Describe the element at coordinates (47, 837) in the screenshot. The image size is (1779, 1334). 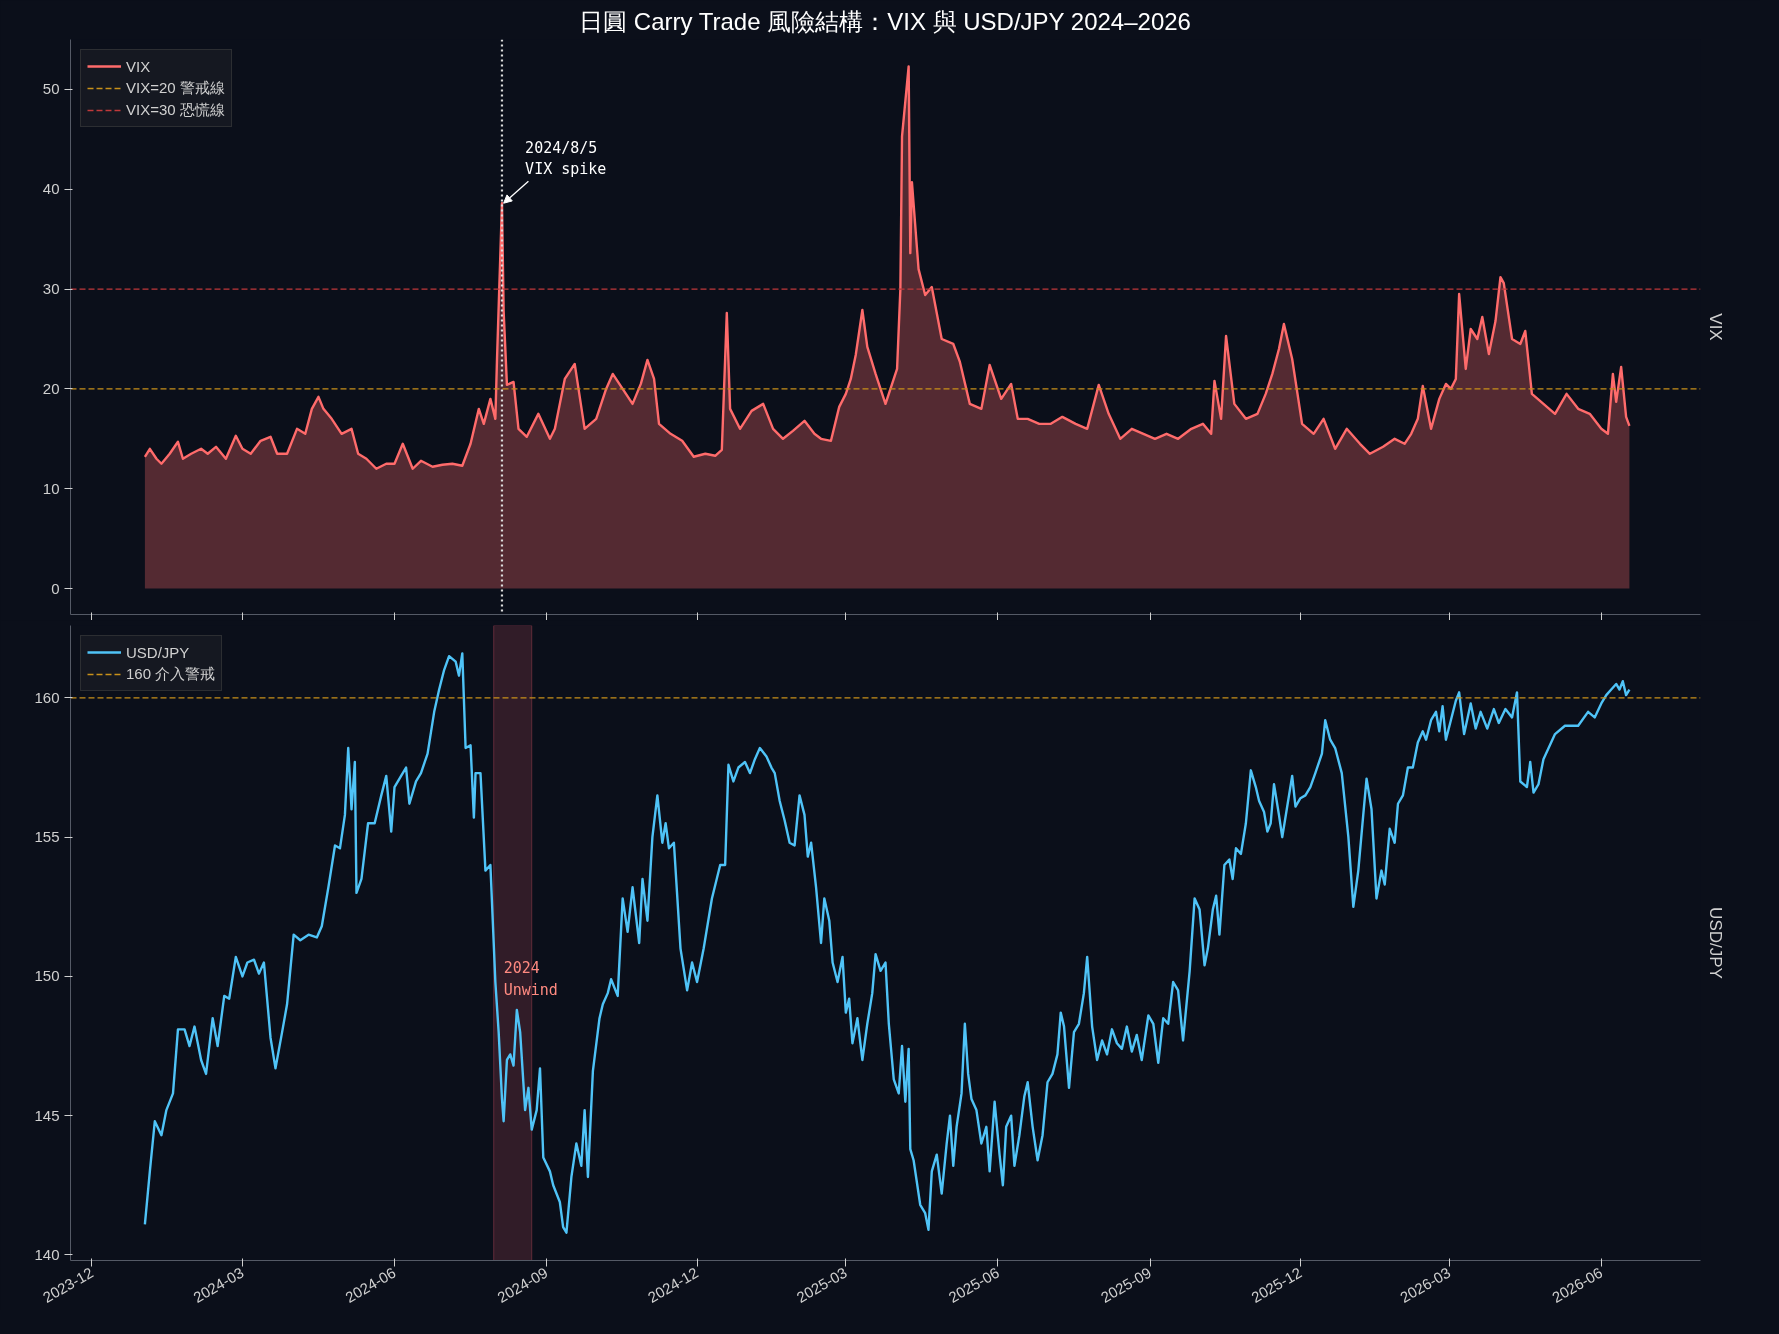
I see `y-tick-label: 155` at that location.